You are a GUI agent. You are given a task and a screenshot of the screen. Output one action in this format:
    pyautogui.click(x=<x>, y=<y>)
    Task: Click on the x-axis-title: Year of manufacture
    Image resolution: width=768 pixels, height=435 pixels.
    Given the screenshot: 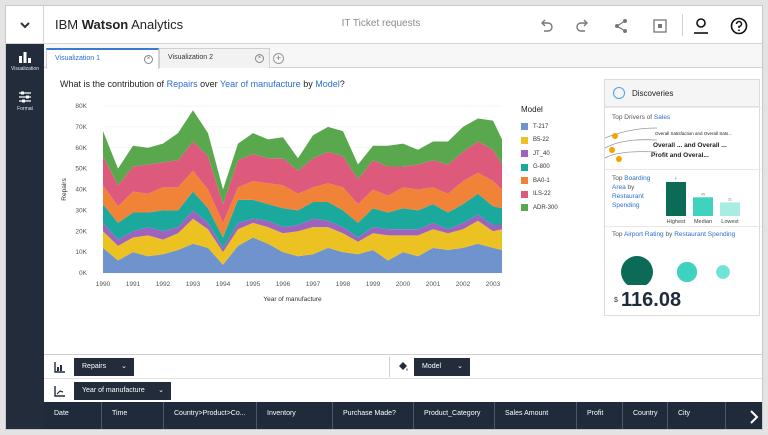 What is the action you would take?
    pyautogui.click(x=292, y=299)
    